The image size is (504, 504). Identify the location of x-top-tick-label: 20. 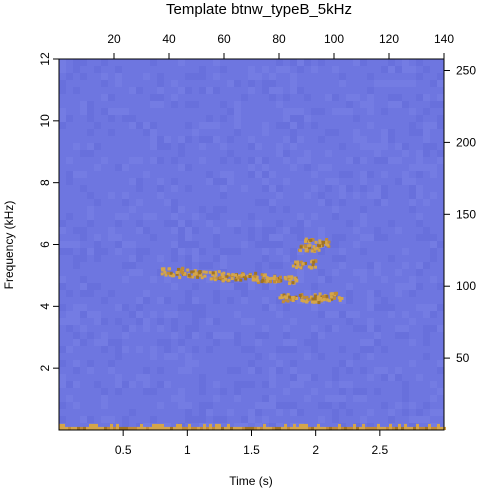
(114, 39).